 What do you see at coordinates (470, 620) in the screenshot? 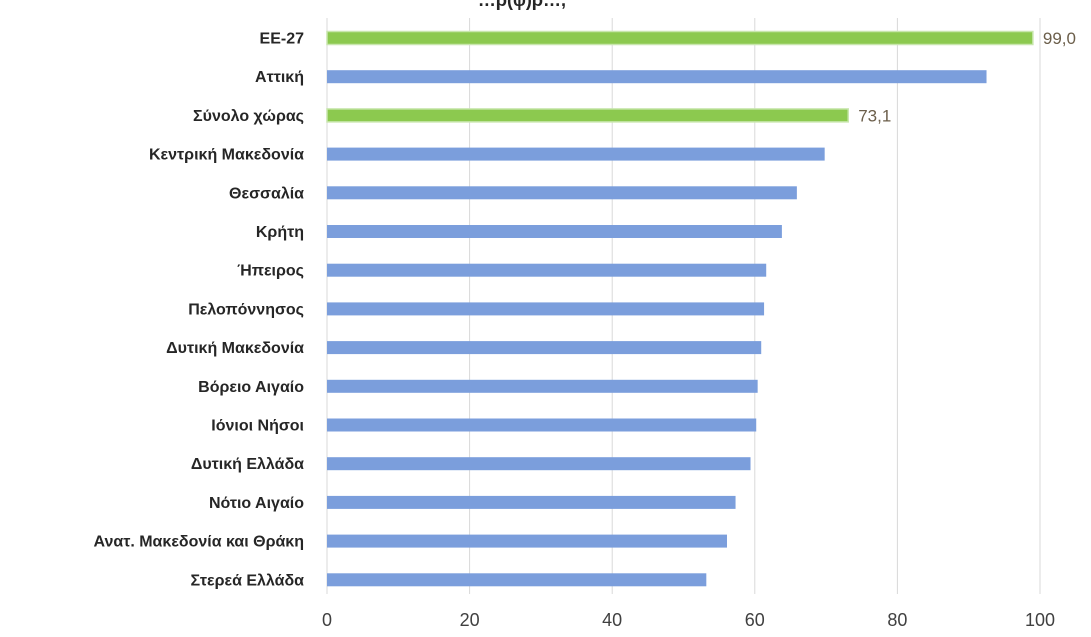
I see `x-tick-label-20: 20` at bounding box center [470, 620].